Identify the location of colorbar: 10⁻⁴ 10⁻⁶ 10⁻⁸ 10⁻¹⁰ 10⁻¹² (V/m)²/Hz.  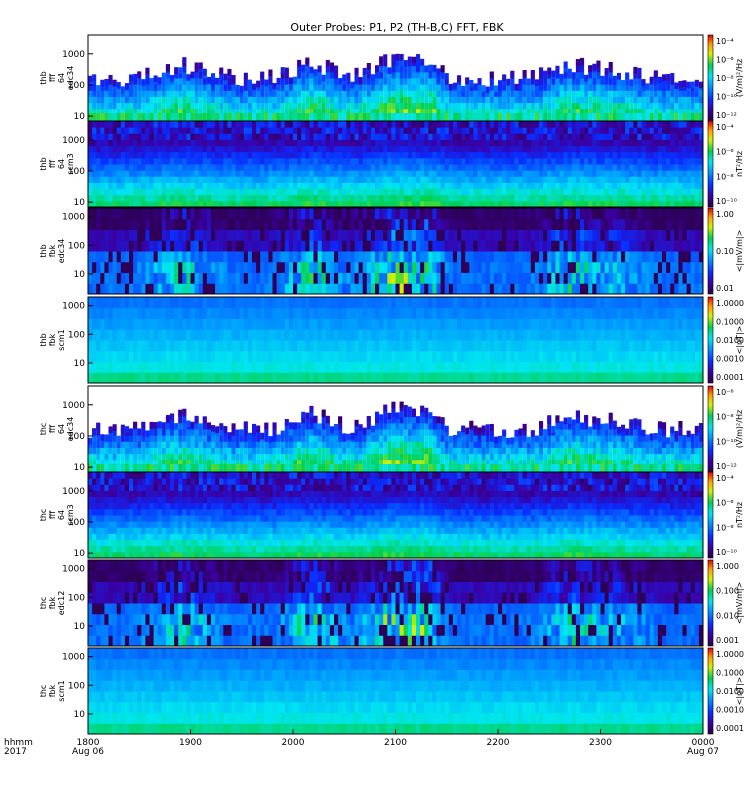
(725, 78).